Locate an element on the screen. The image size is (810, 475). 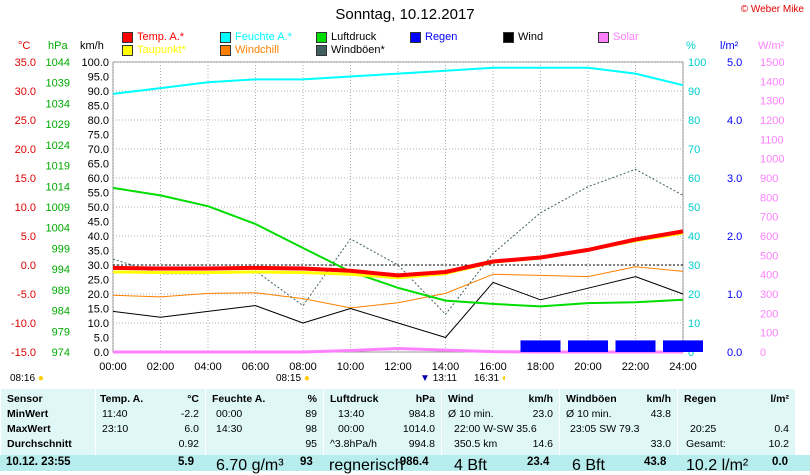
rain-max-value: 0.4 is located at coordinates (781, 429).